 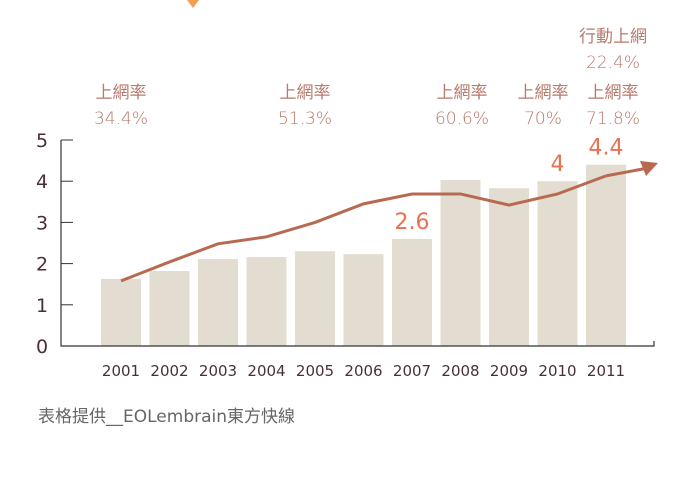 I want to click on annotation-value: 70%, so click(x=543, y=119).